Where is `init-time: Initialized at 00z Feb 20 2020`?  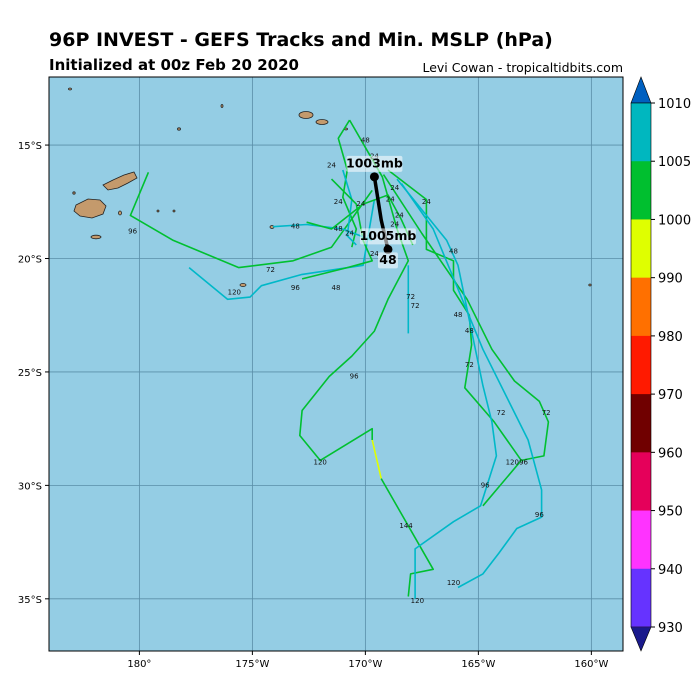
init-time: Initialized at 00z Feb 20 2020 is located at coordinates (174, 65).